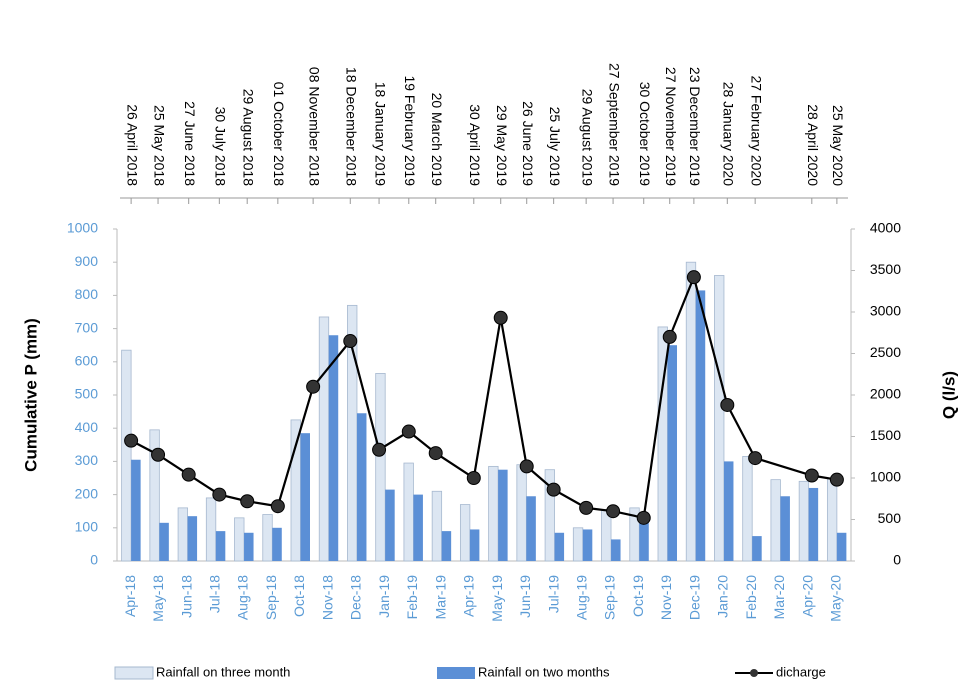 The height and width of the screenshot is (680, 964). What do you see at coordinates (614, 124) in the screenshot?
I see `top-tick-label: 27 September 2019` at bounding box center [614, 124].